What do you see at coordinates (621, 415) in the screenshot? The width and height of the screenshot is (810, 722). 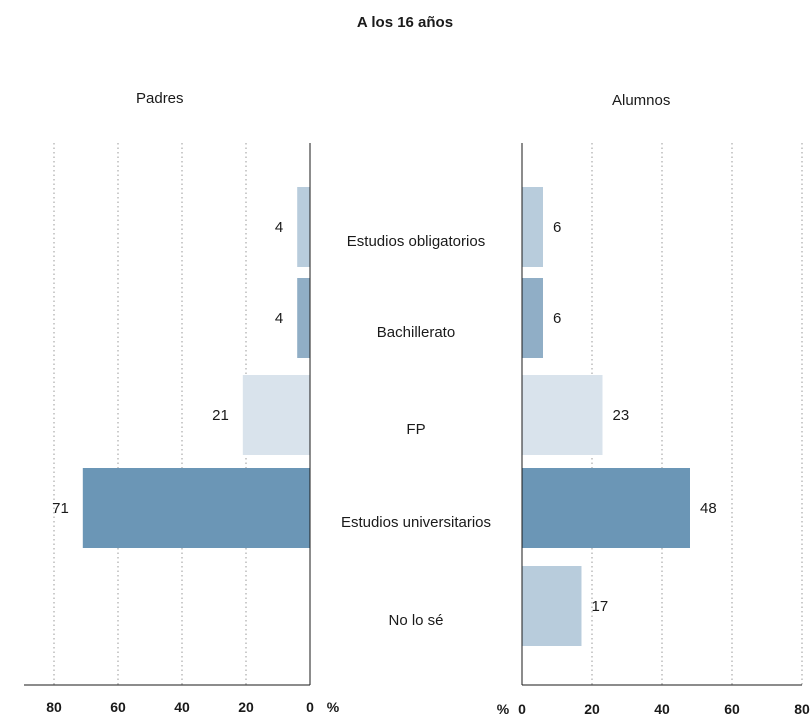 I see `value-label-alumnos: 23` at bounding box center [621, 415].